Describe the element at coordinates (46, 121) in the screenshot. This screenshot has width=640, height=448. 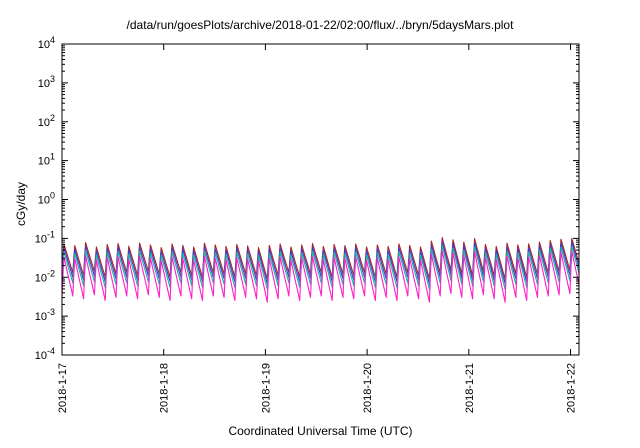
I see `y-tick-label: 10²` at that location.